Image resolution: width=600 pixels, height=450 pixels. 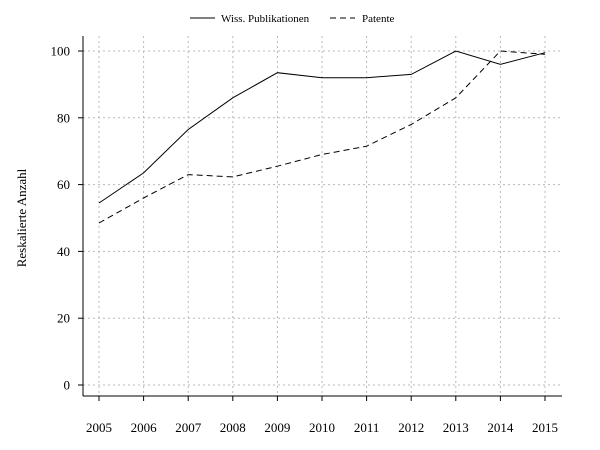 What do you see at coordinates (545, 427) in the screenshot?
I see `x-tick-label: 2015` at bounding box center [545, 427].